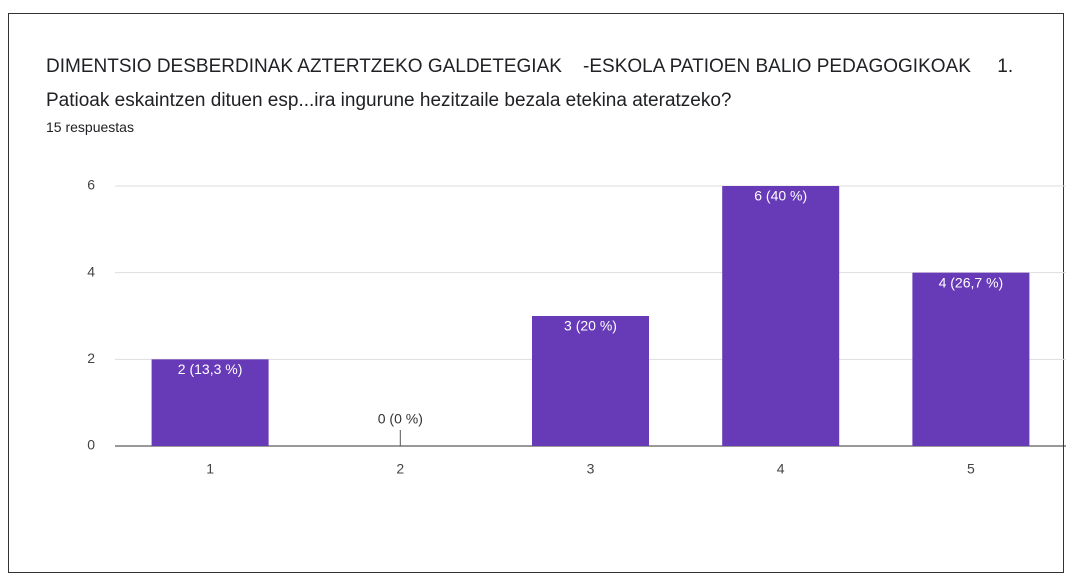 This screenshot has height=573, width=1070. Describe the element at coordinates (591, 469) in the screenshot. I see `x-tick-label: 3` at that location.